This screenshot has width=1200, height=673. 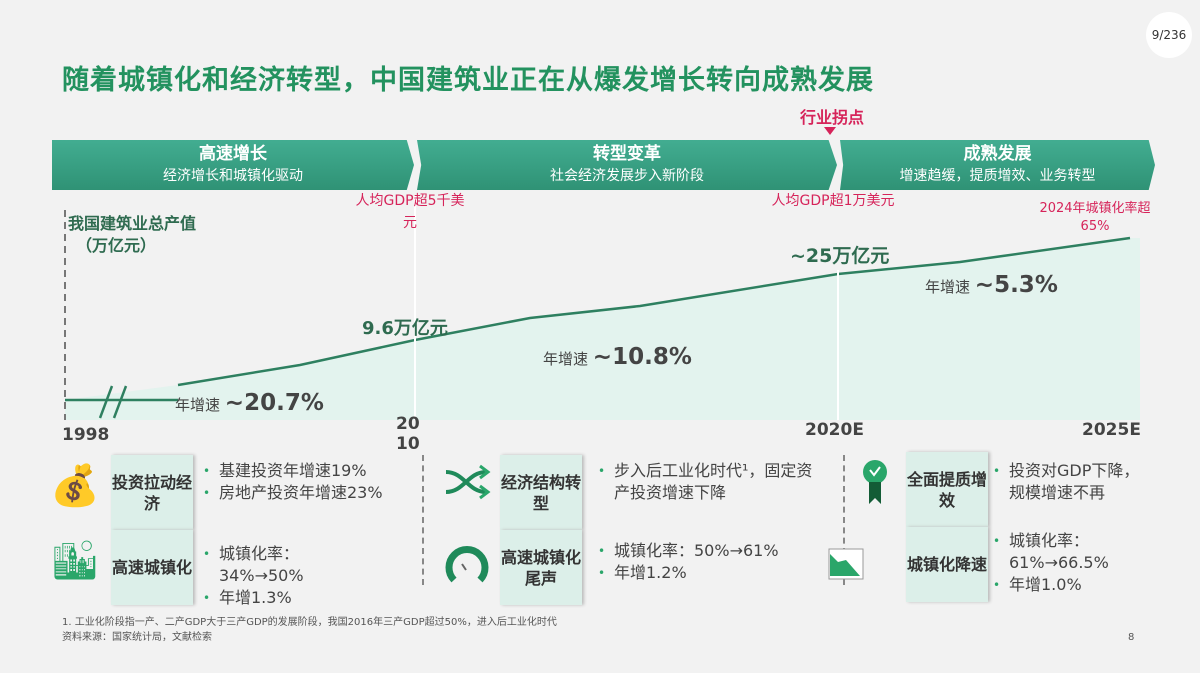 I want to click on shuffle-arrows-icon, so click(x=468, y=482).